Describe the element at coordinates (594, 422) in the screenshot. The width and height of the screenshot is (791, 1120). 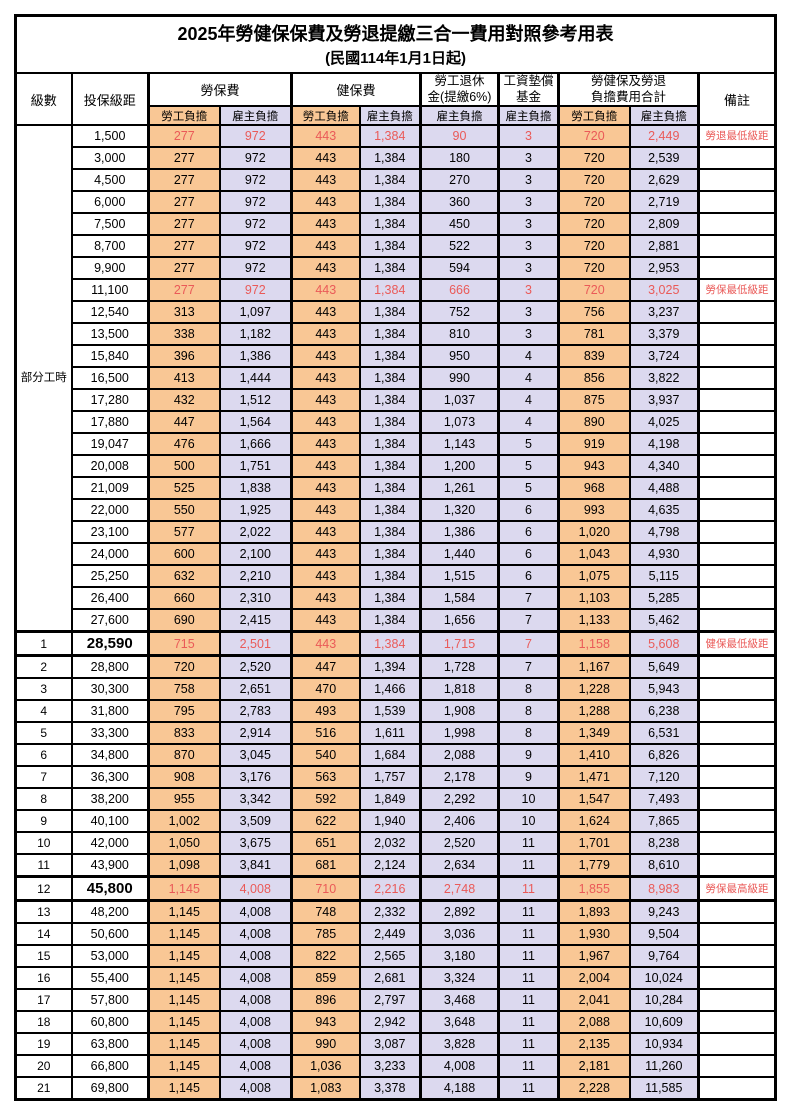
I see `total-employee-fee-cell: 890` at that location.